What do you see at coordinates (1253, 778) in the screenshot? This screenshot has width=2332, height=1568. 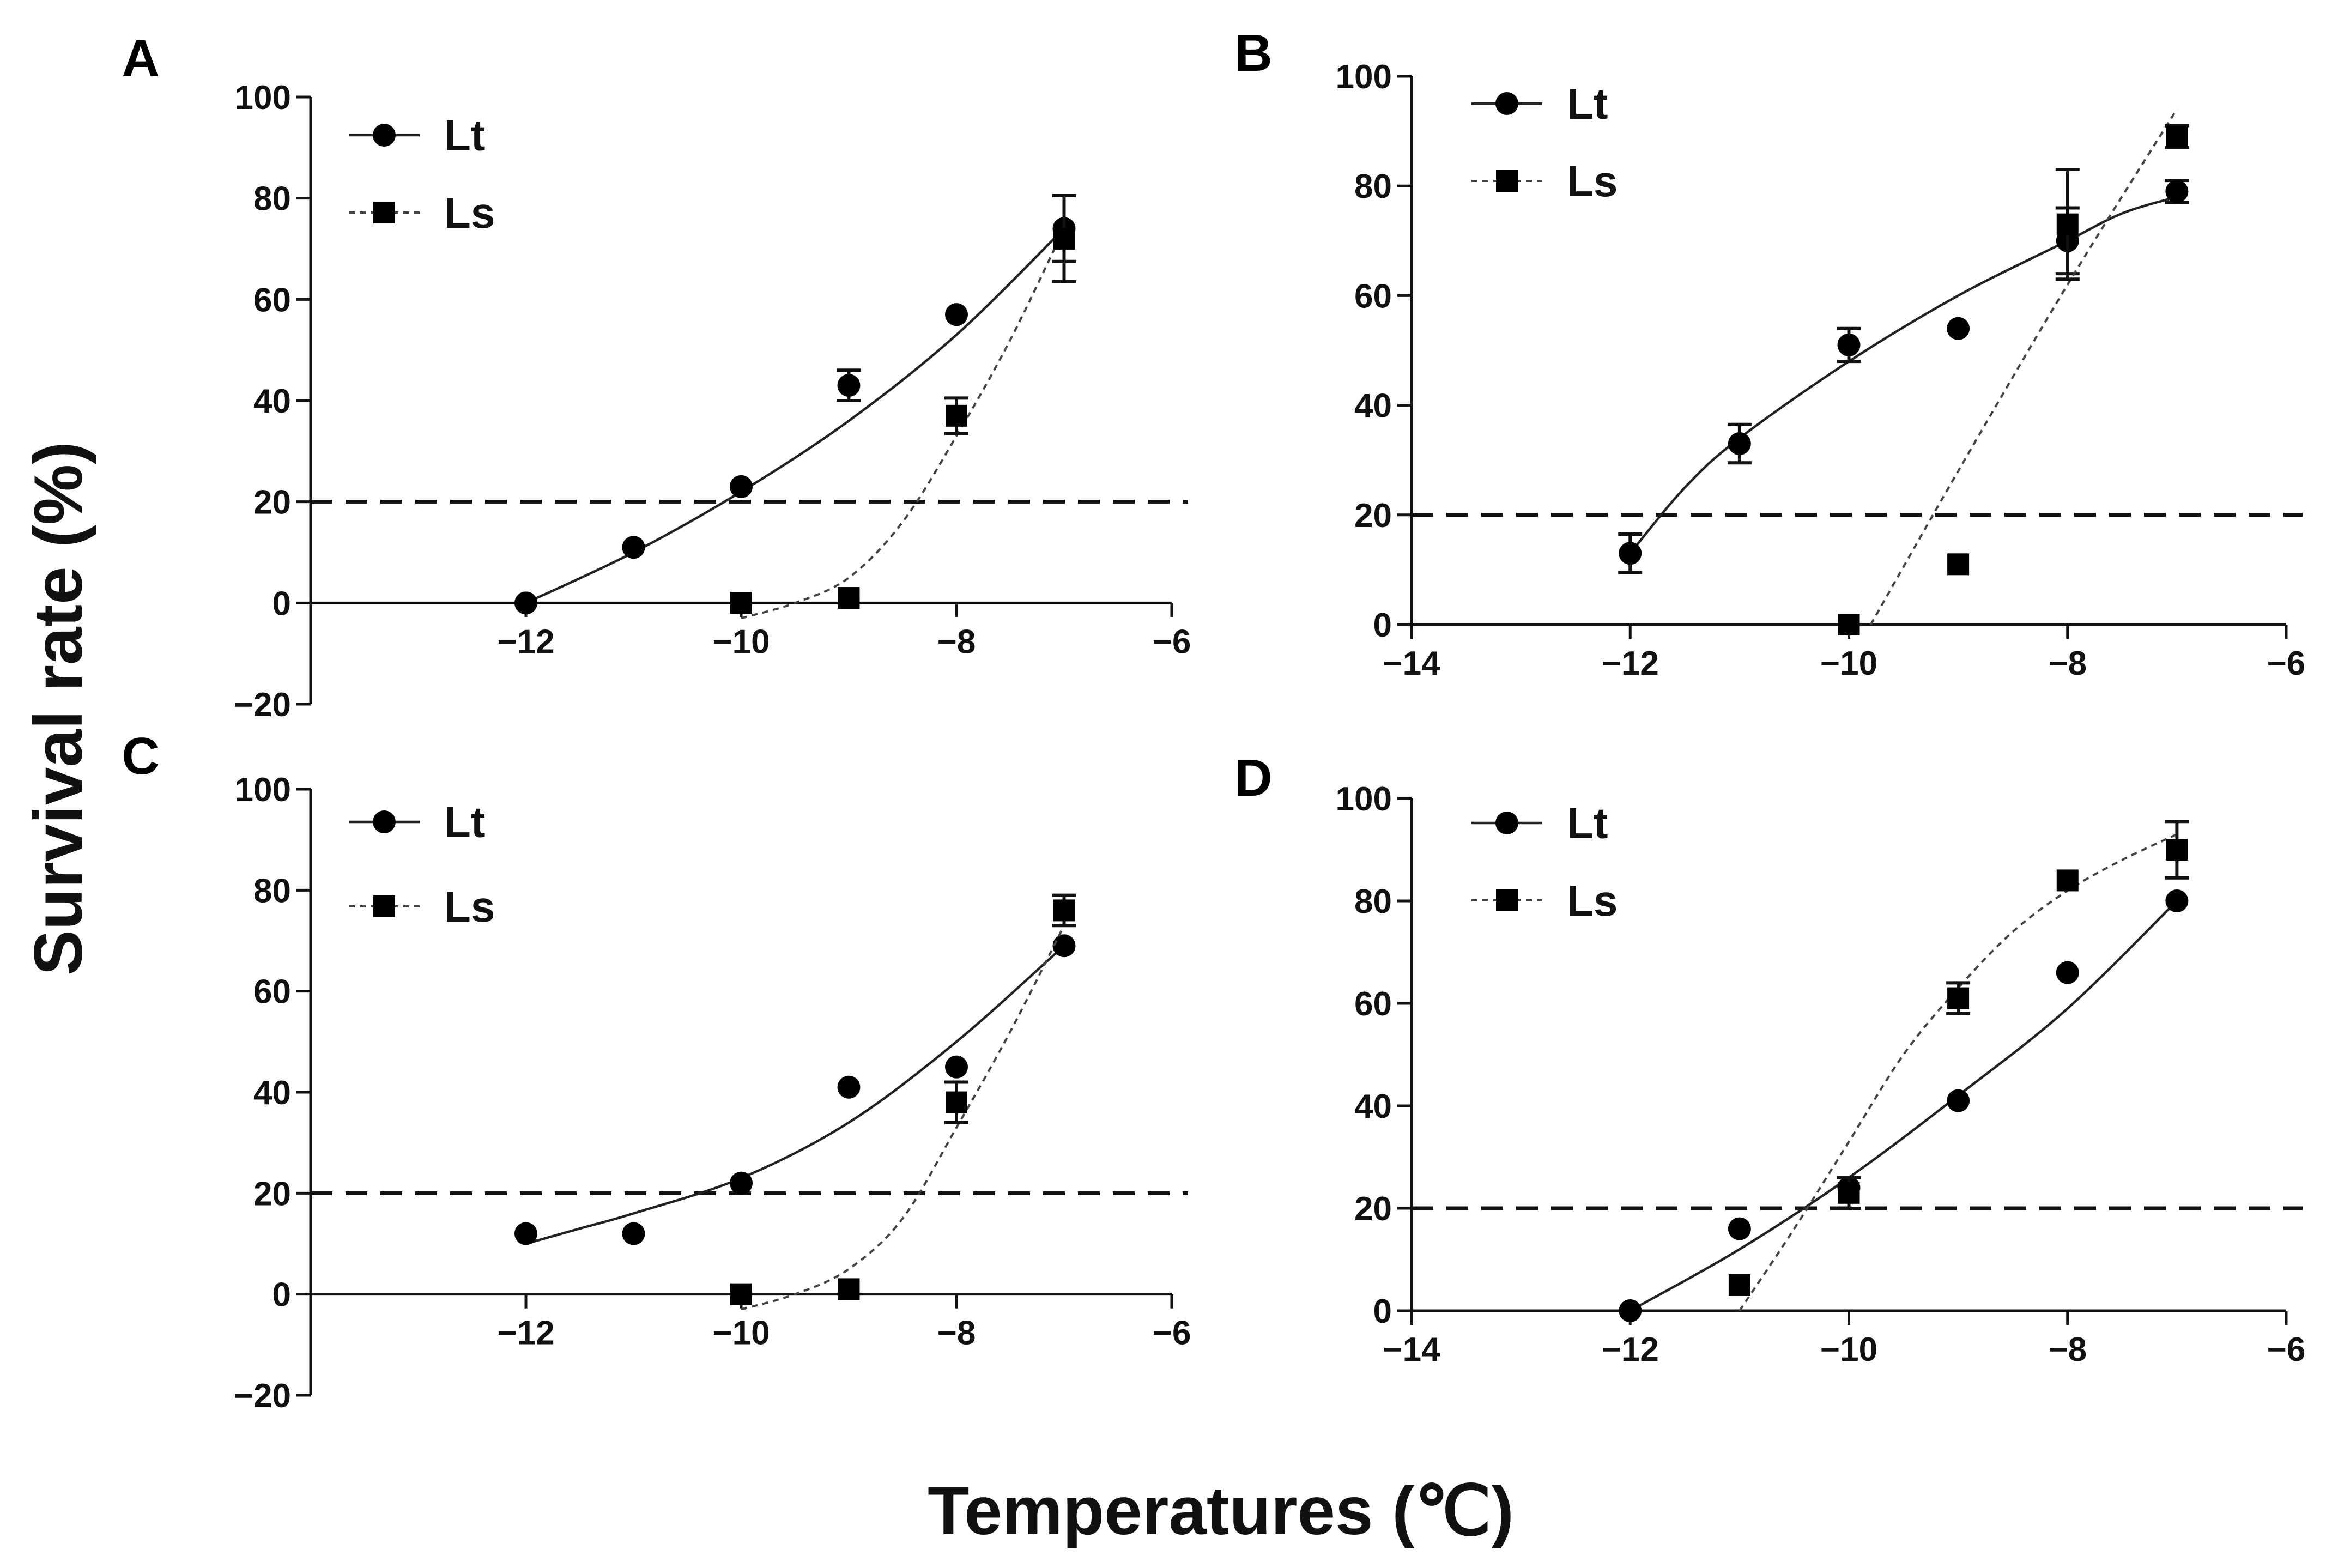 I see `panel-letter: D` at bounding box center [1253, 778].